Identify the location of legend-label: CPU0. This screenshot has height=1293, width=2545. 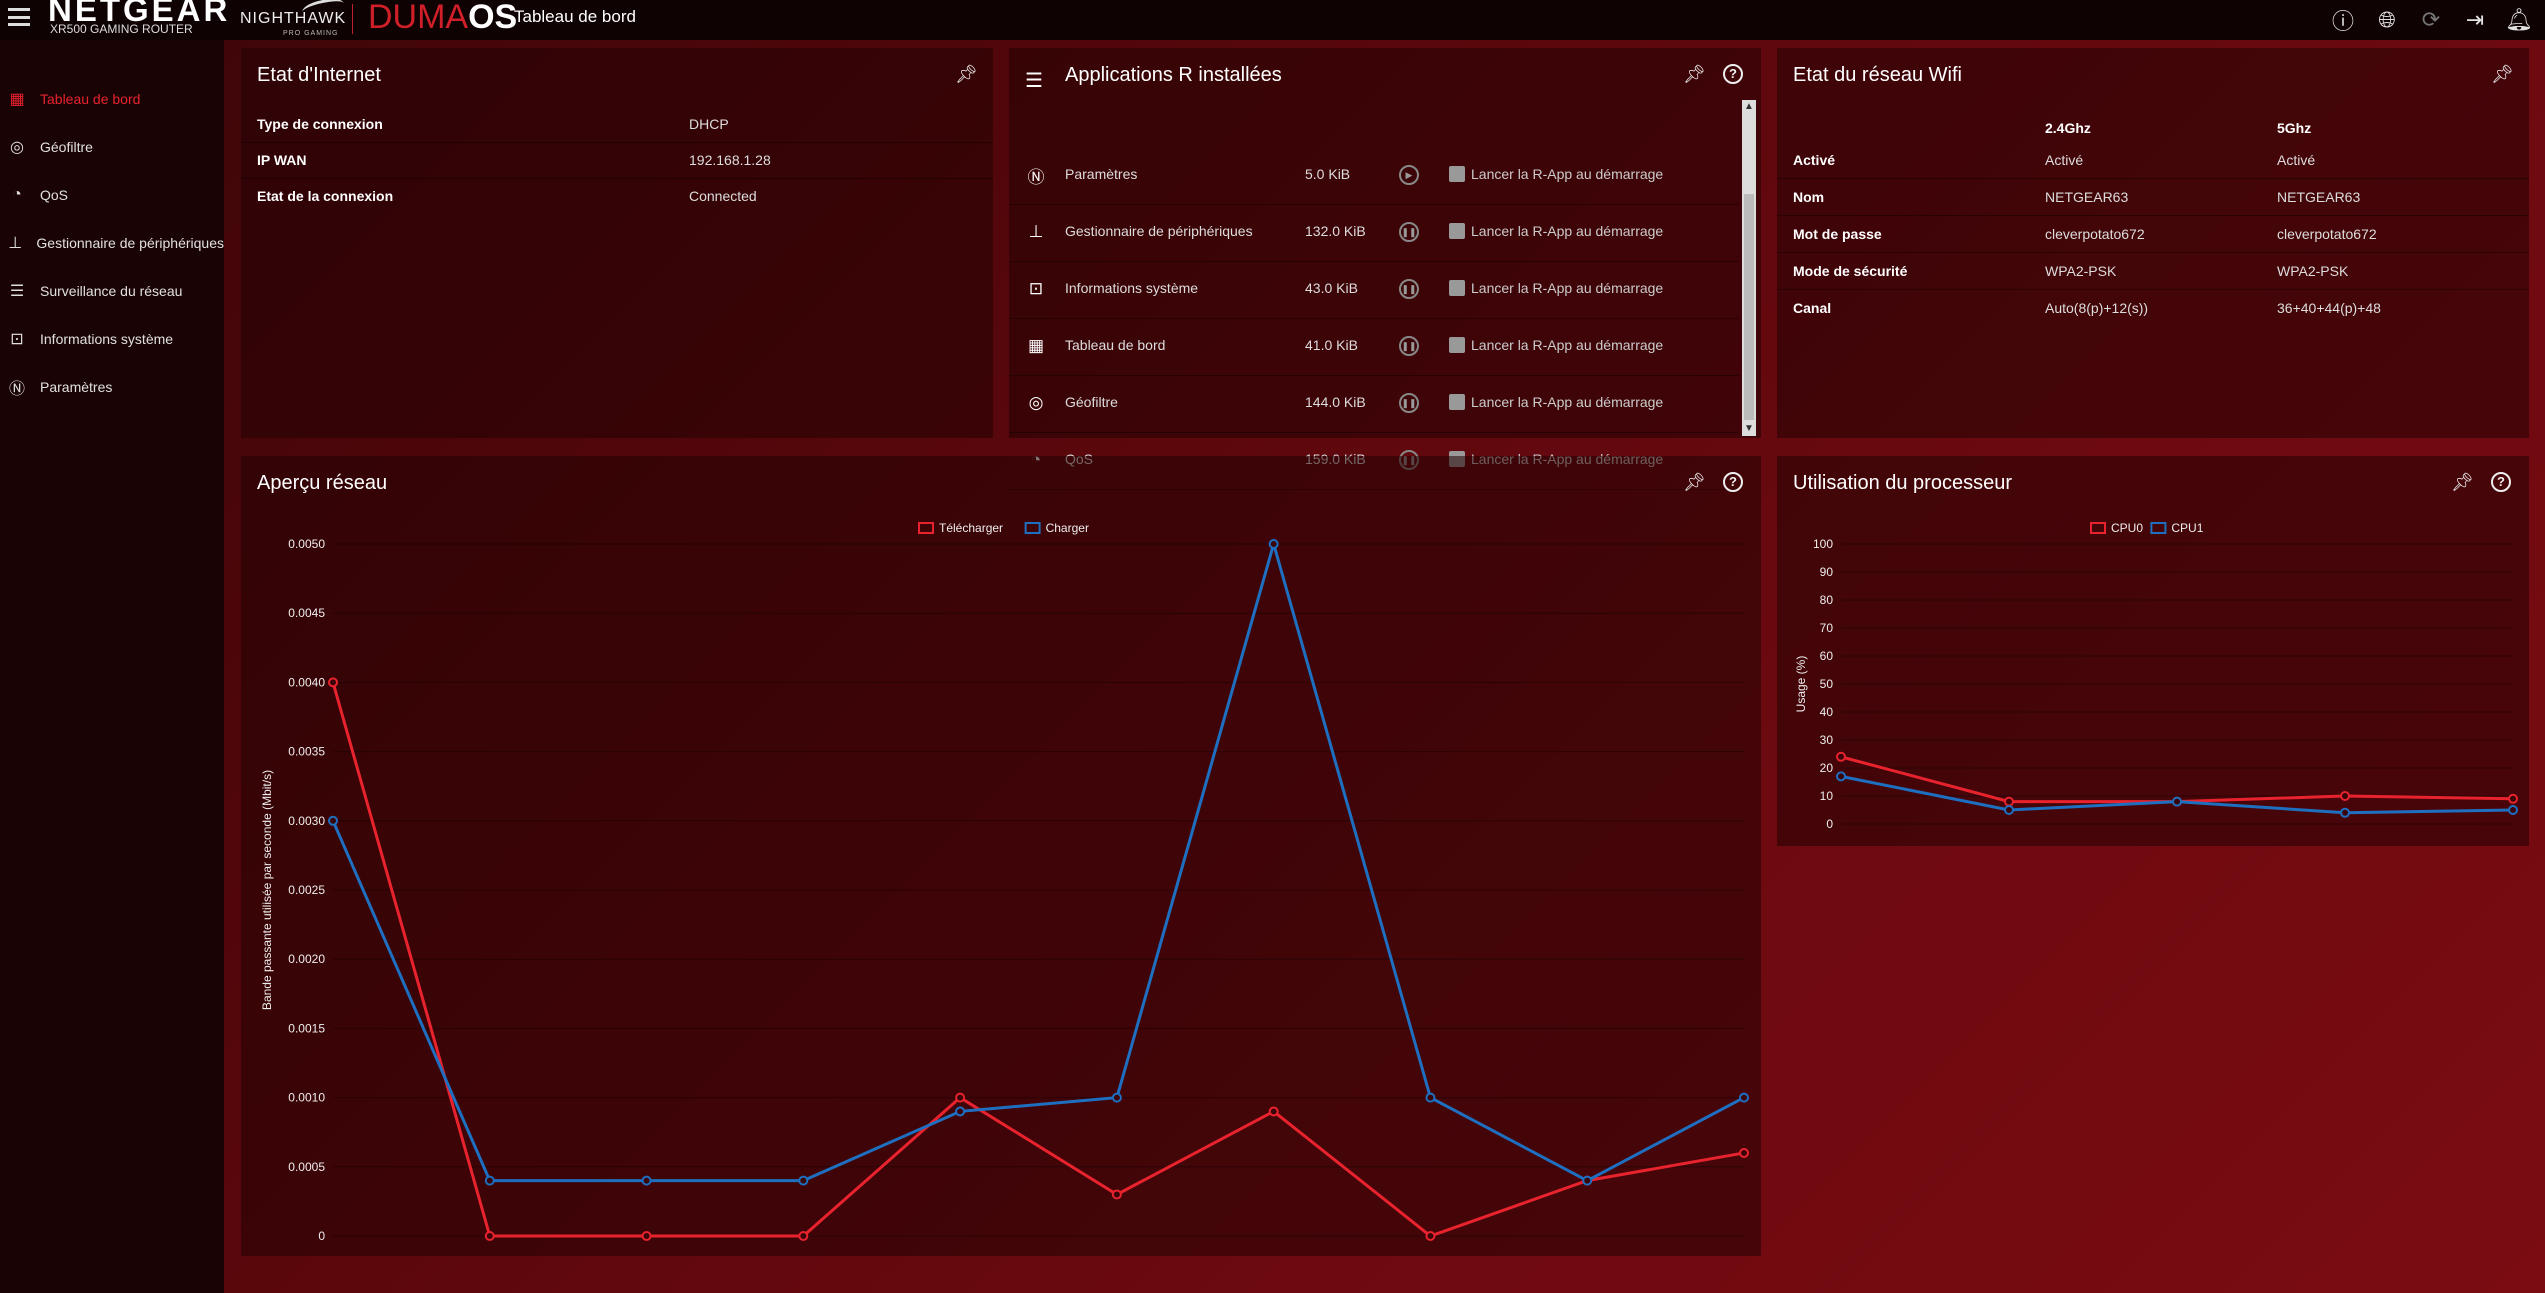
(2127, 528).